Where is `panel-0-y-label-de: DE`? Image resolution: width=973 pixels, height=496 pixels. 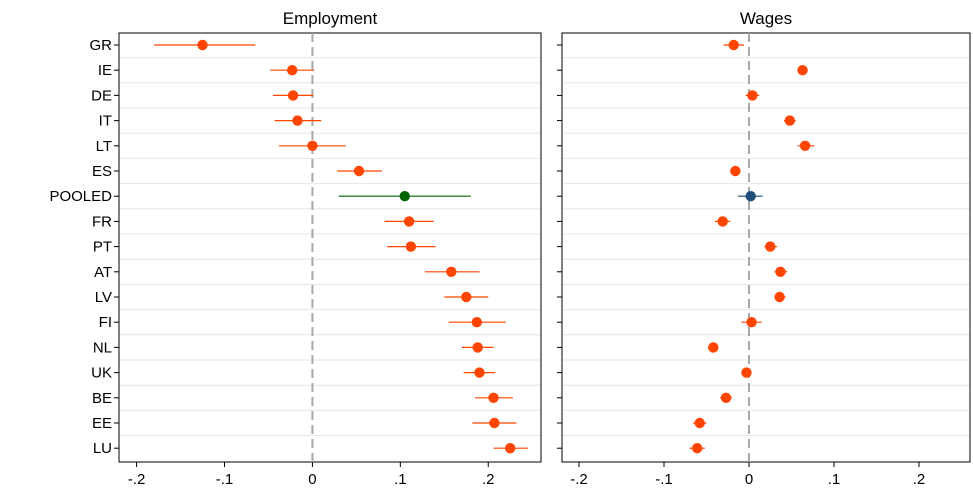 panel-0-y-label-de: DE is located at coordinates (101, 95).